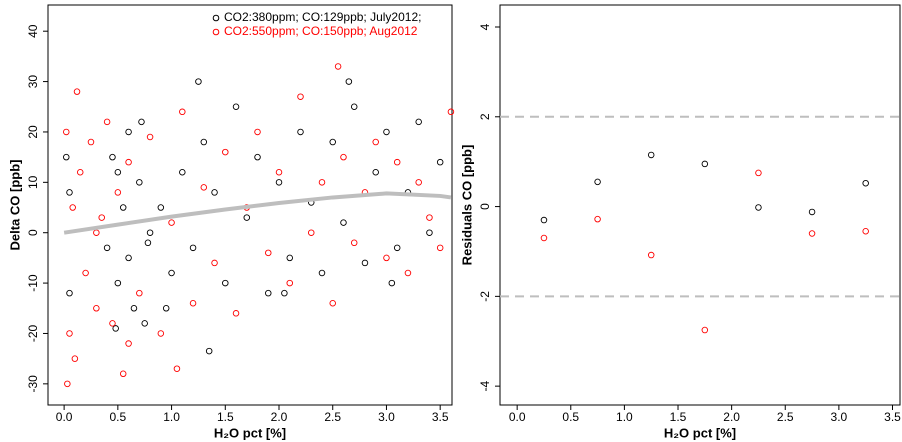 This screenshot has height=442, width=902. Describe the element at coordinates (33, 82) in the screenshot. I see `y-tick-label: 30` at that location.